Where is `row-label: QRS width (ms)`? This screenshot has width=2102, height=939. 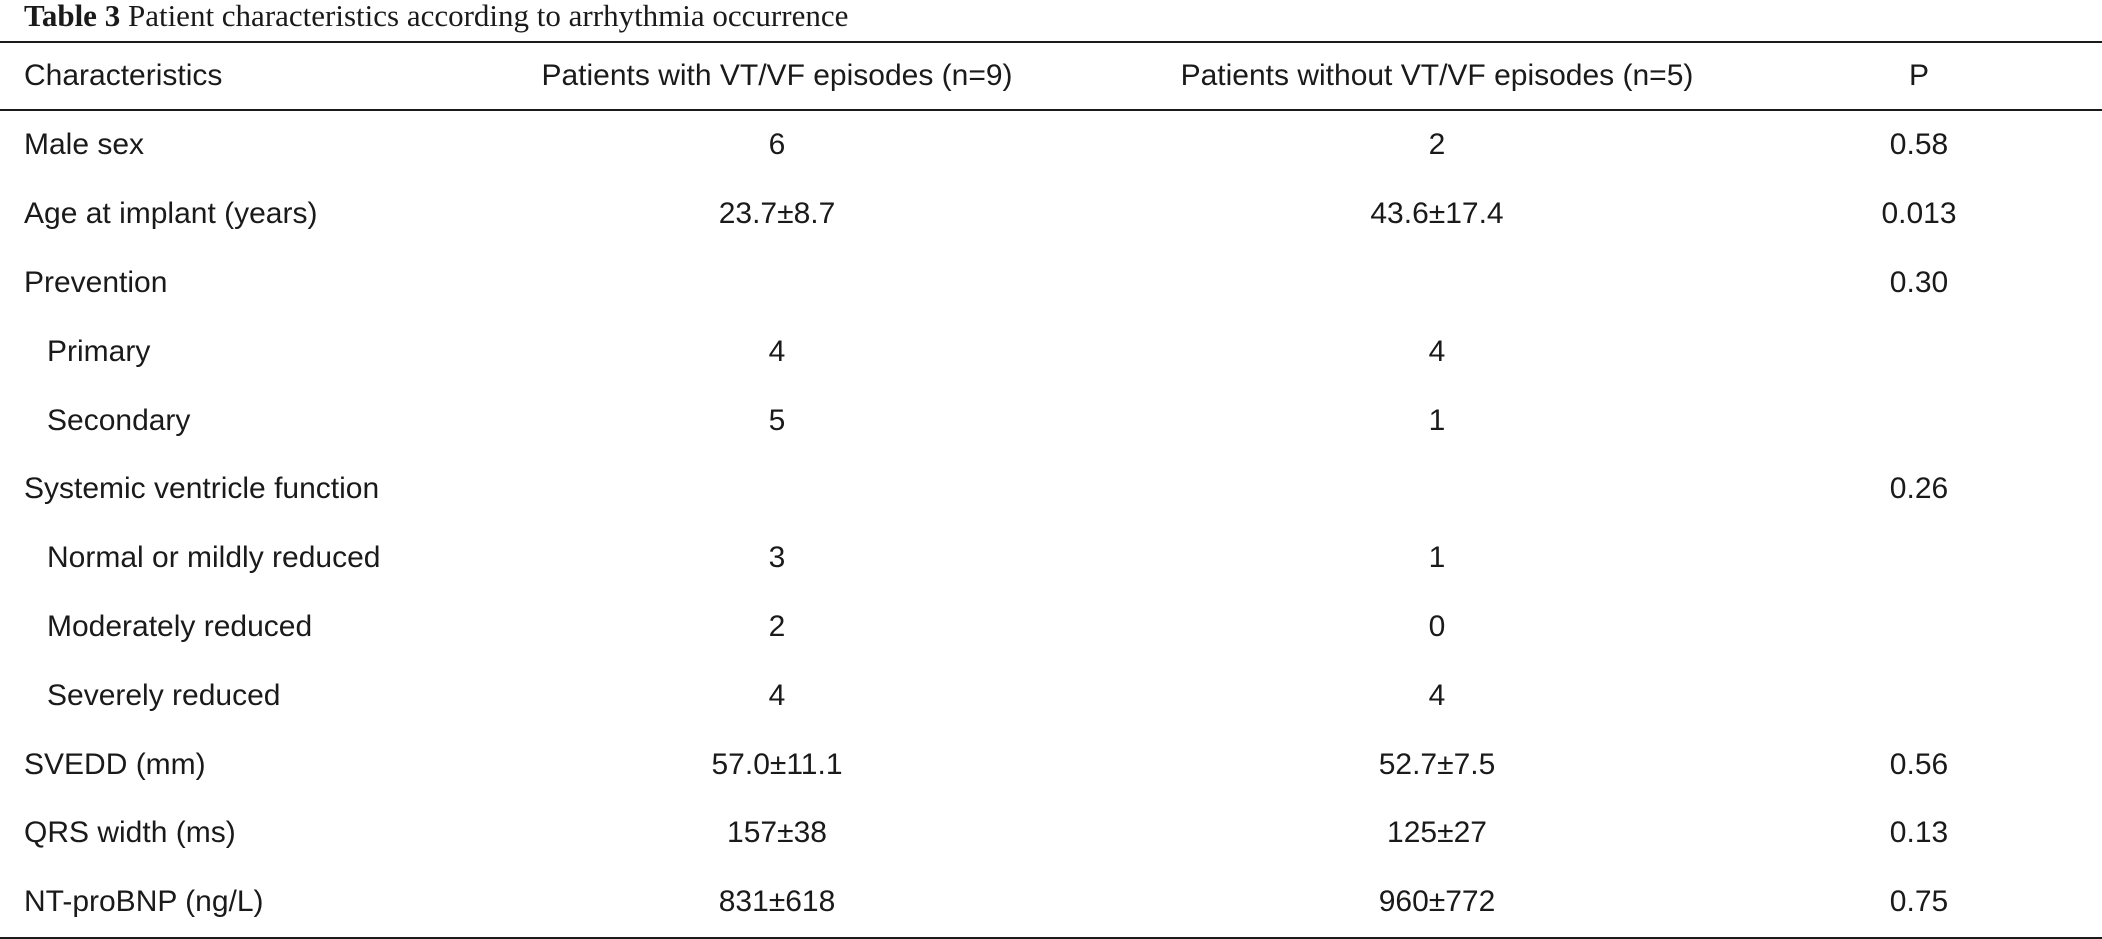
row-label: QRS width (ms) is located at coordinates (130, 833).